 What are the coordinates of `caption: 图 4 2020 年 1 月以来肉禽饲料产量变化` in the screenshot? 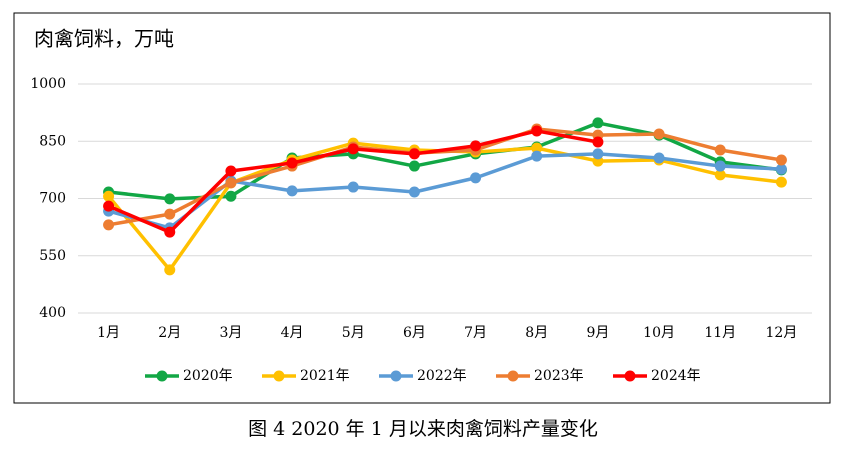 It's located at (423, 429).